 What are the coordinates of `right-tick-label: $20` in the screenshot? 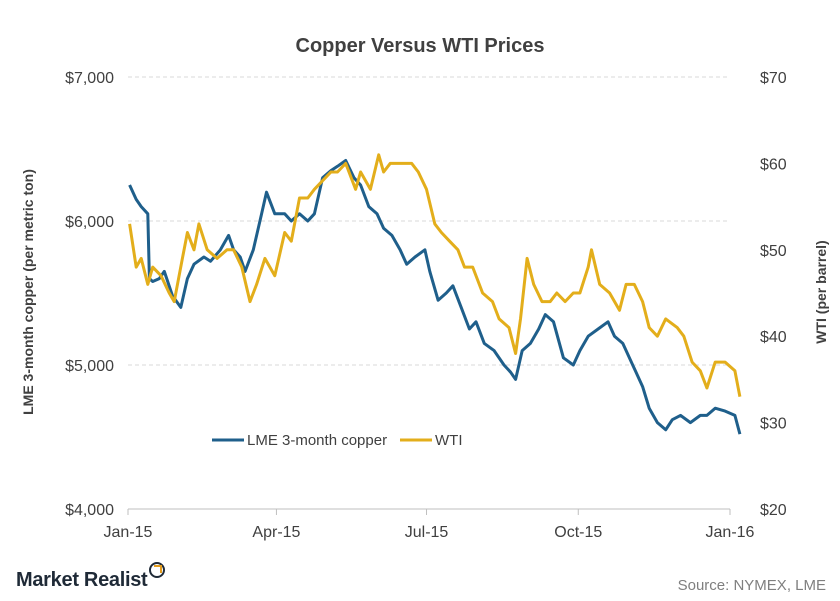 It's located at (773, 510).